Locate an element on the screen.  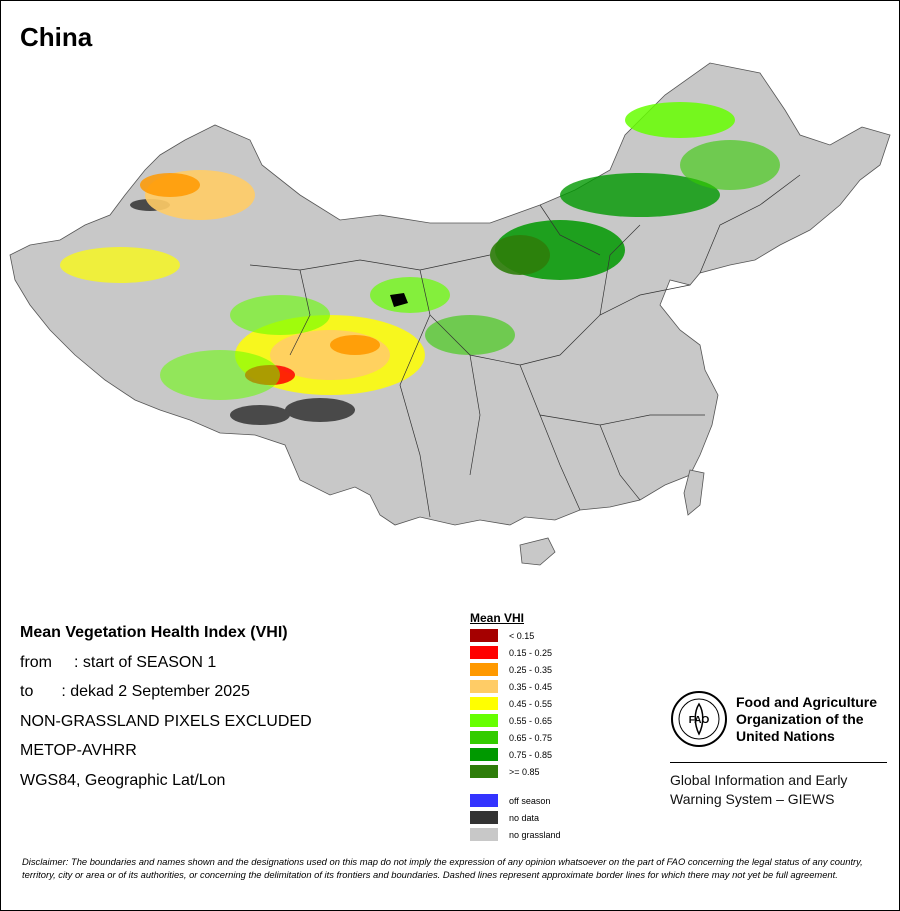
info-projection: WGS84, Geographic Lat/Lon is located at coordinates (123, 780).